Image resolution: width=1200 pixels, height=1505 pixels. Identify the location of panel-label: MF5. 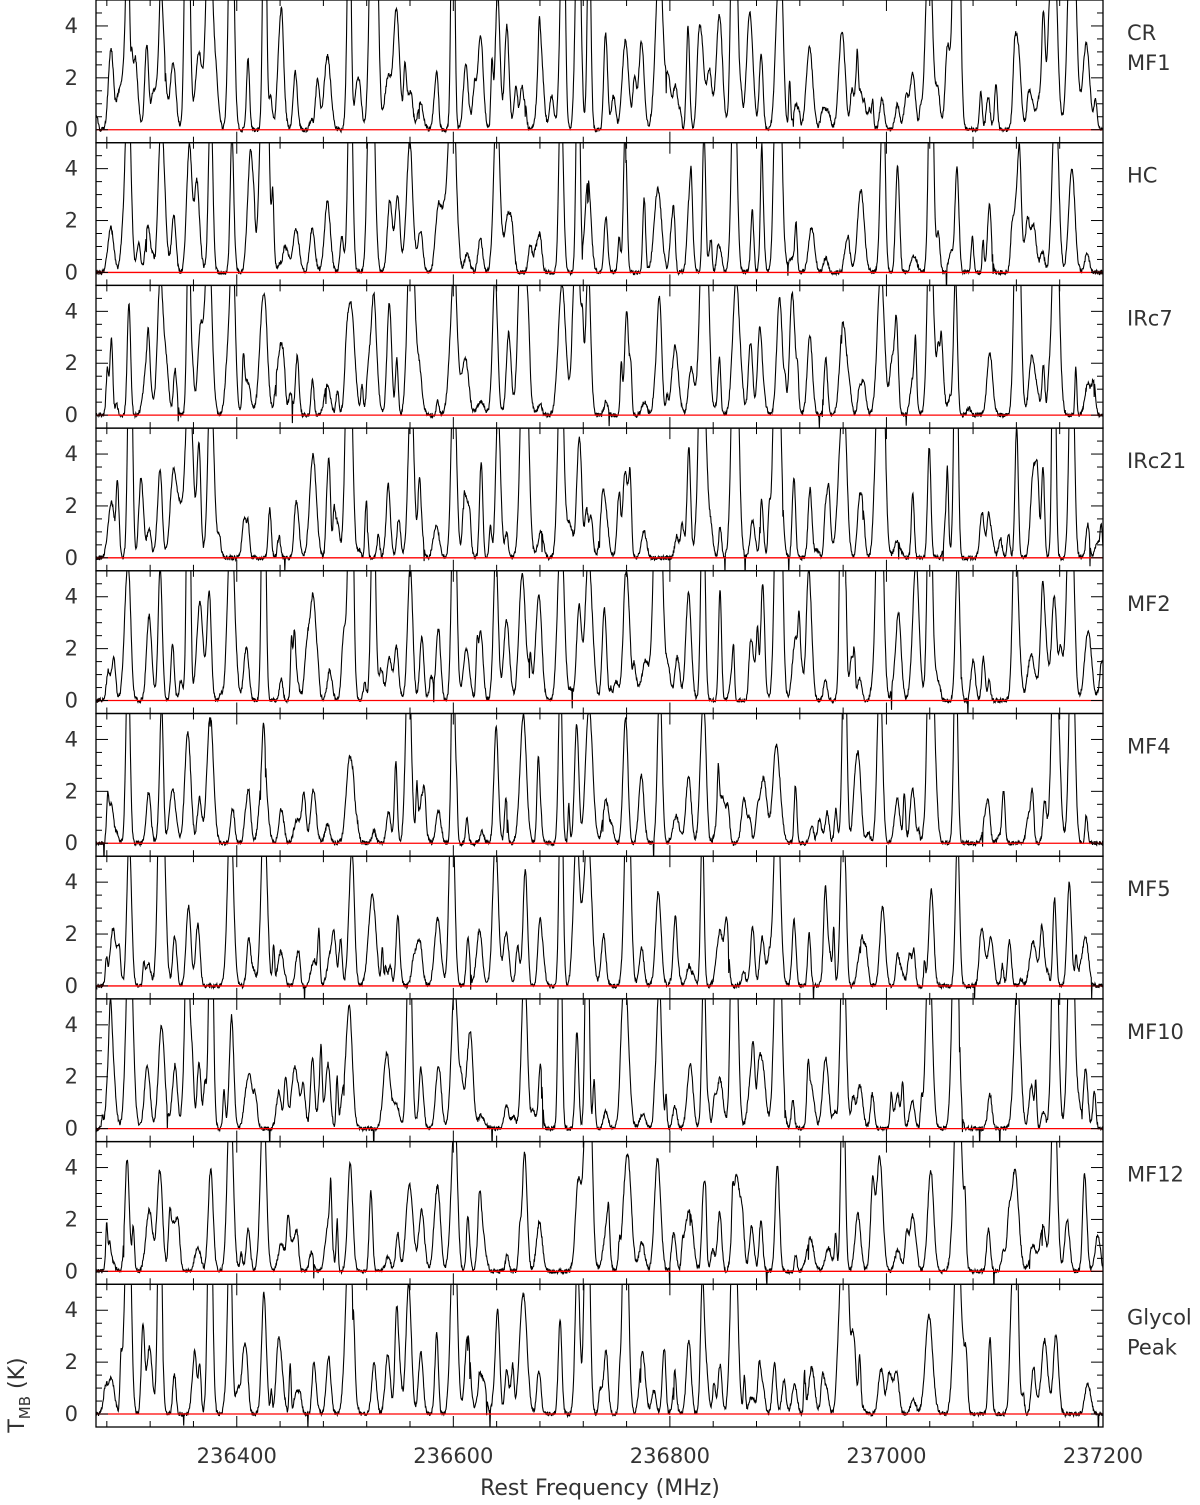
(1149, 889).